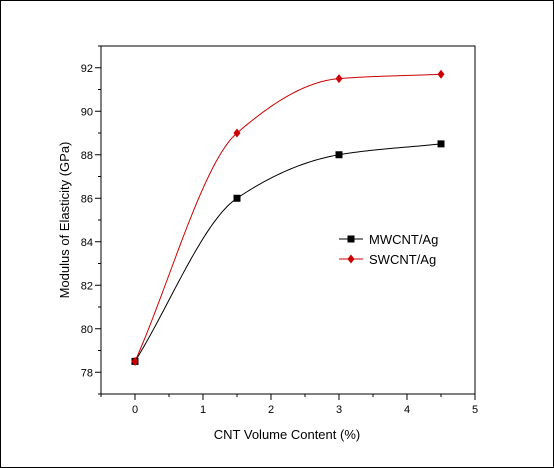 The image size is (554, 468). I want to click on y-axis-title: Modulus of Elasticity (GPa), so click(64, 220).